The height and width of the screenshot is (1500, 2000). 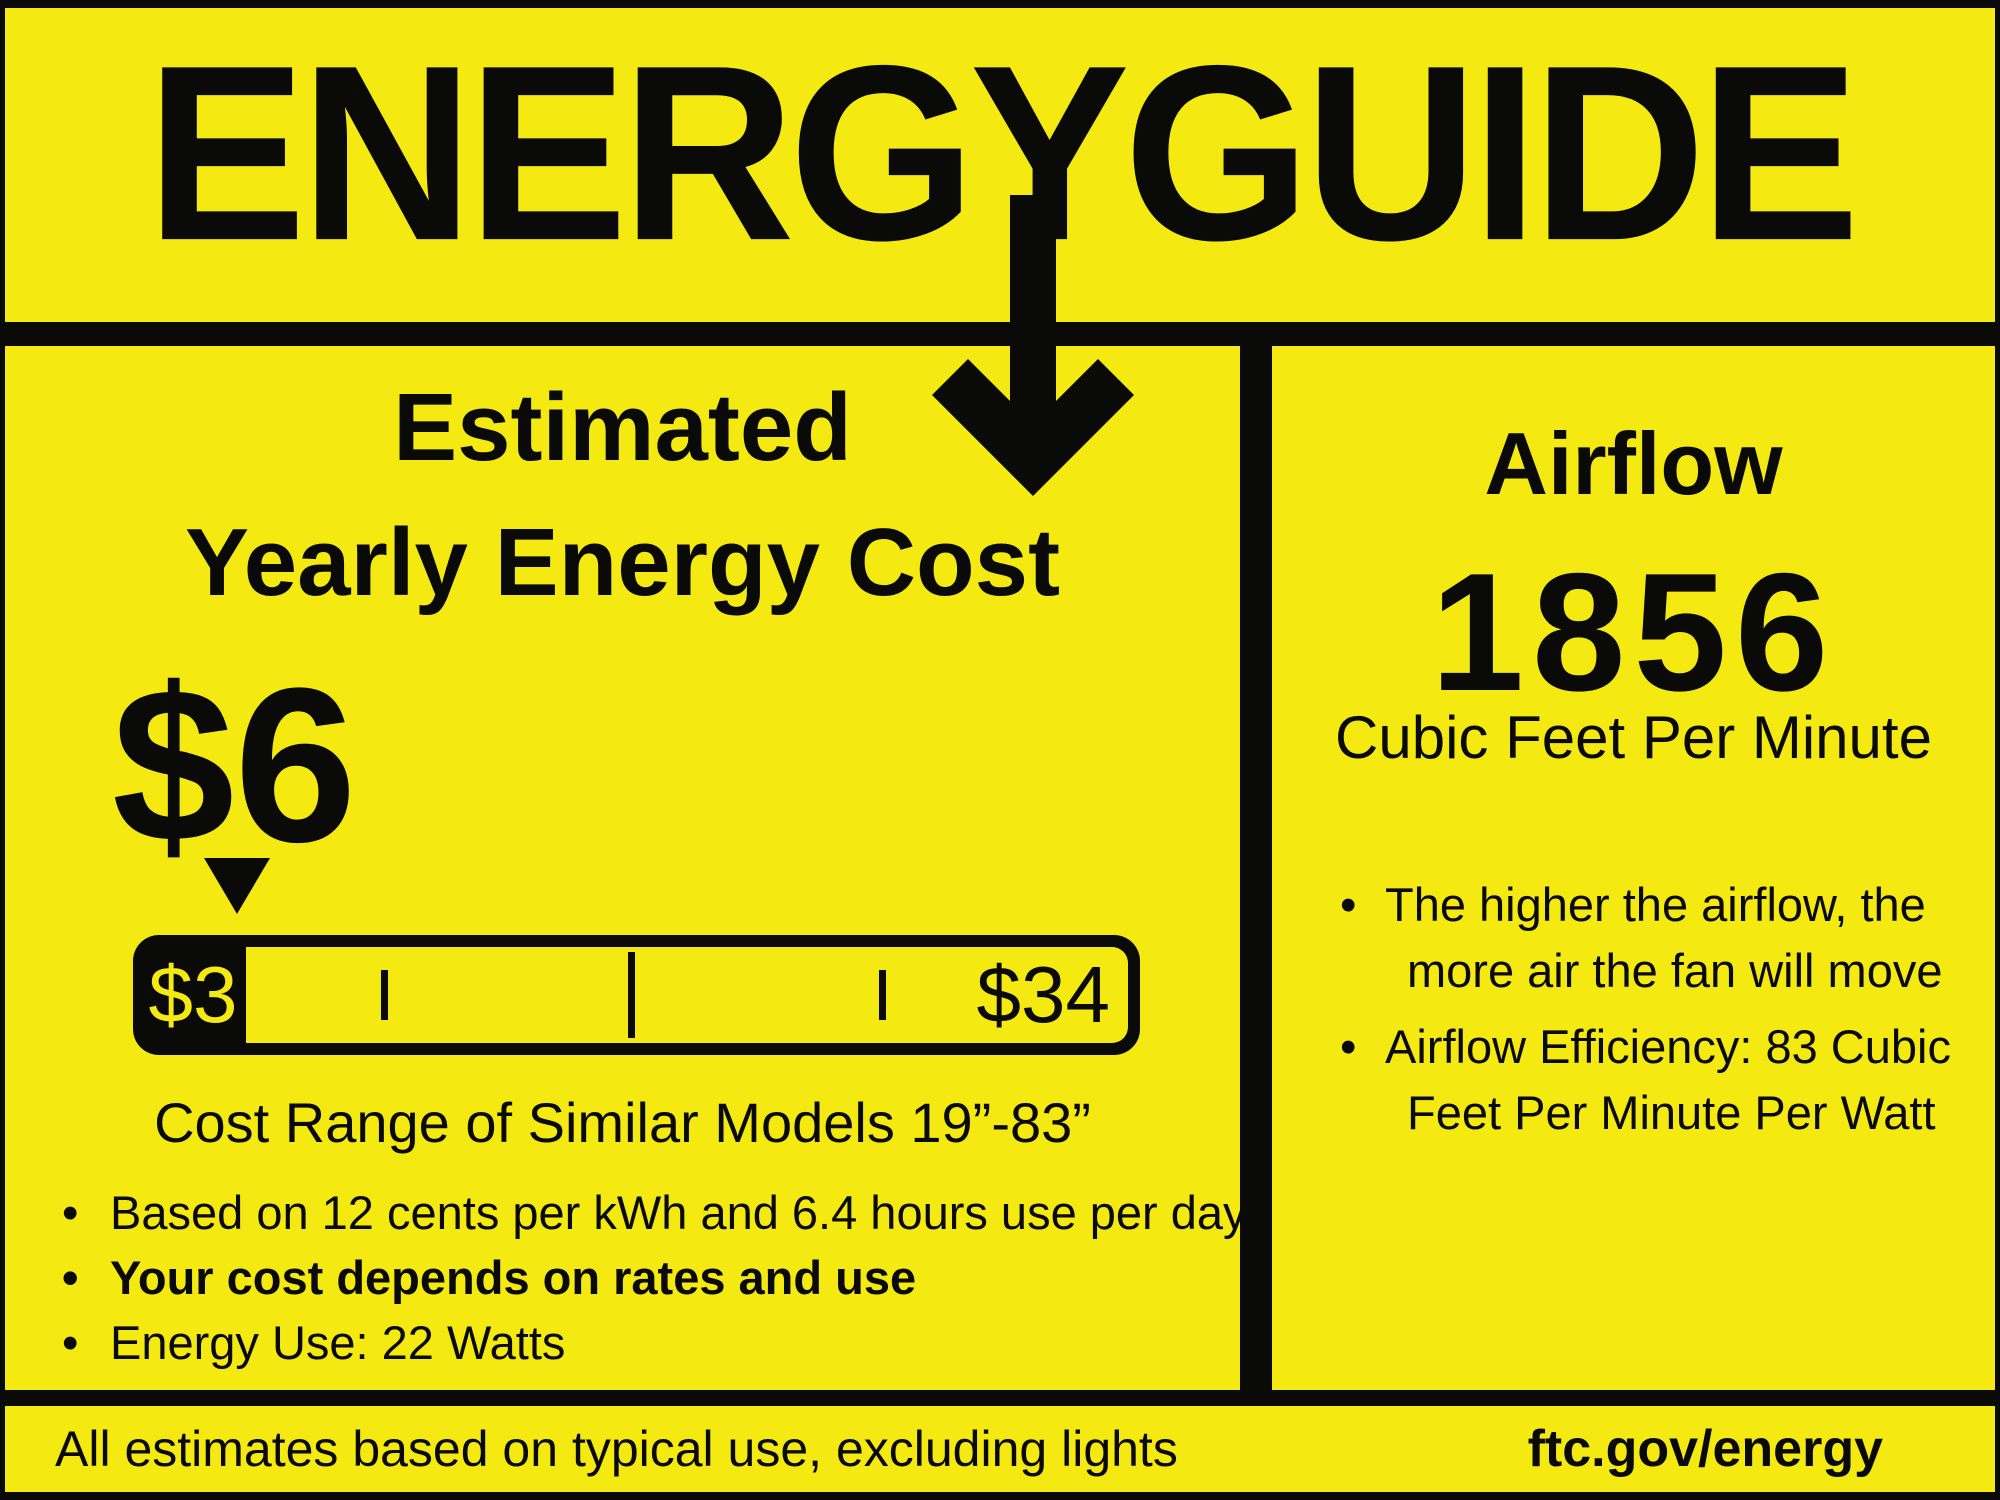 What do you see at coordinates (631, 995) in the screenshot?
I see `scale-tick-major` at bounding box center [631, 995].